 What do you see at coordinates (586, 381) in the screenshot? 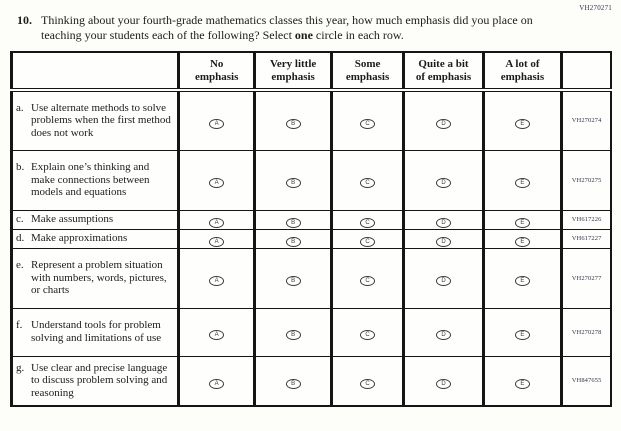
I see `item-accession-code: VH847655` at bounding box center [586, 381].